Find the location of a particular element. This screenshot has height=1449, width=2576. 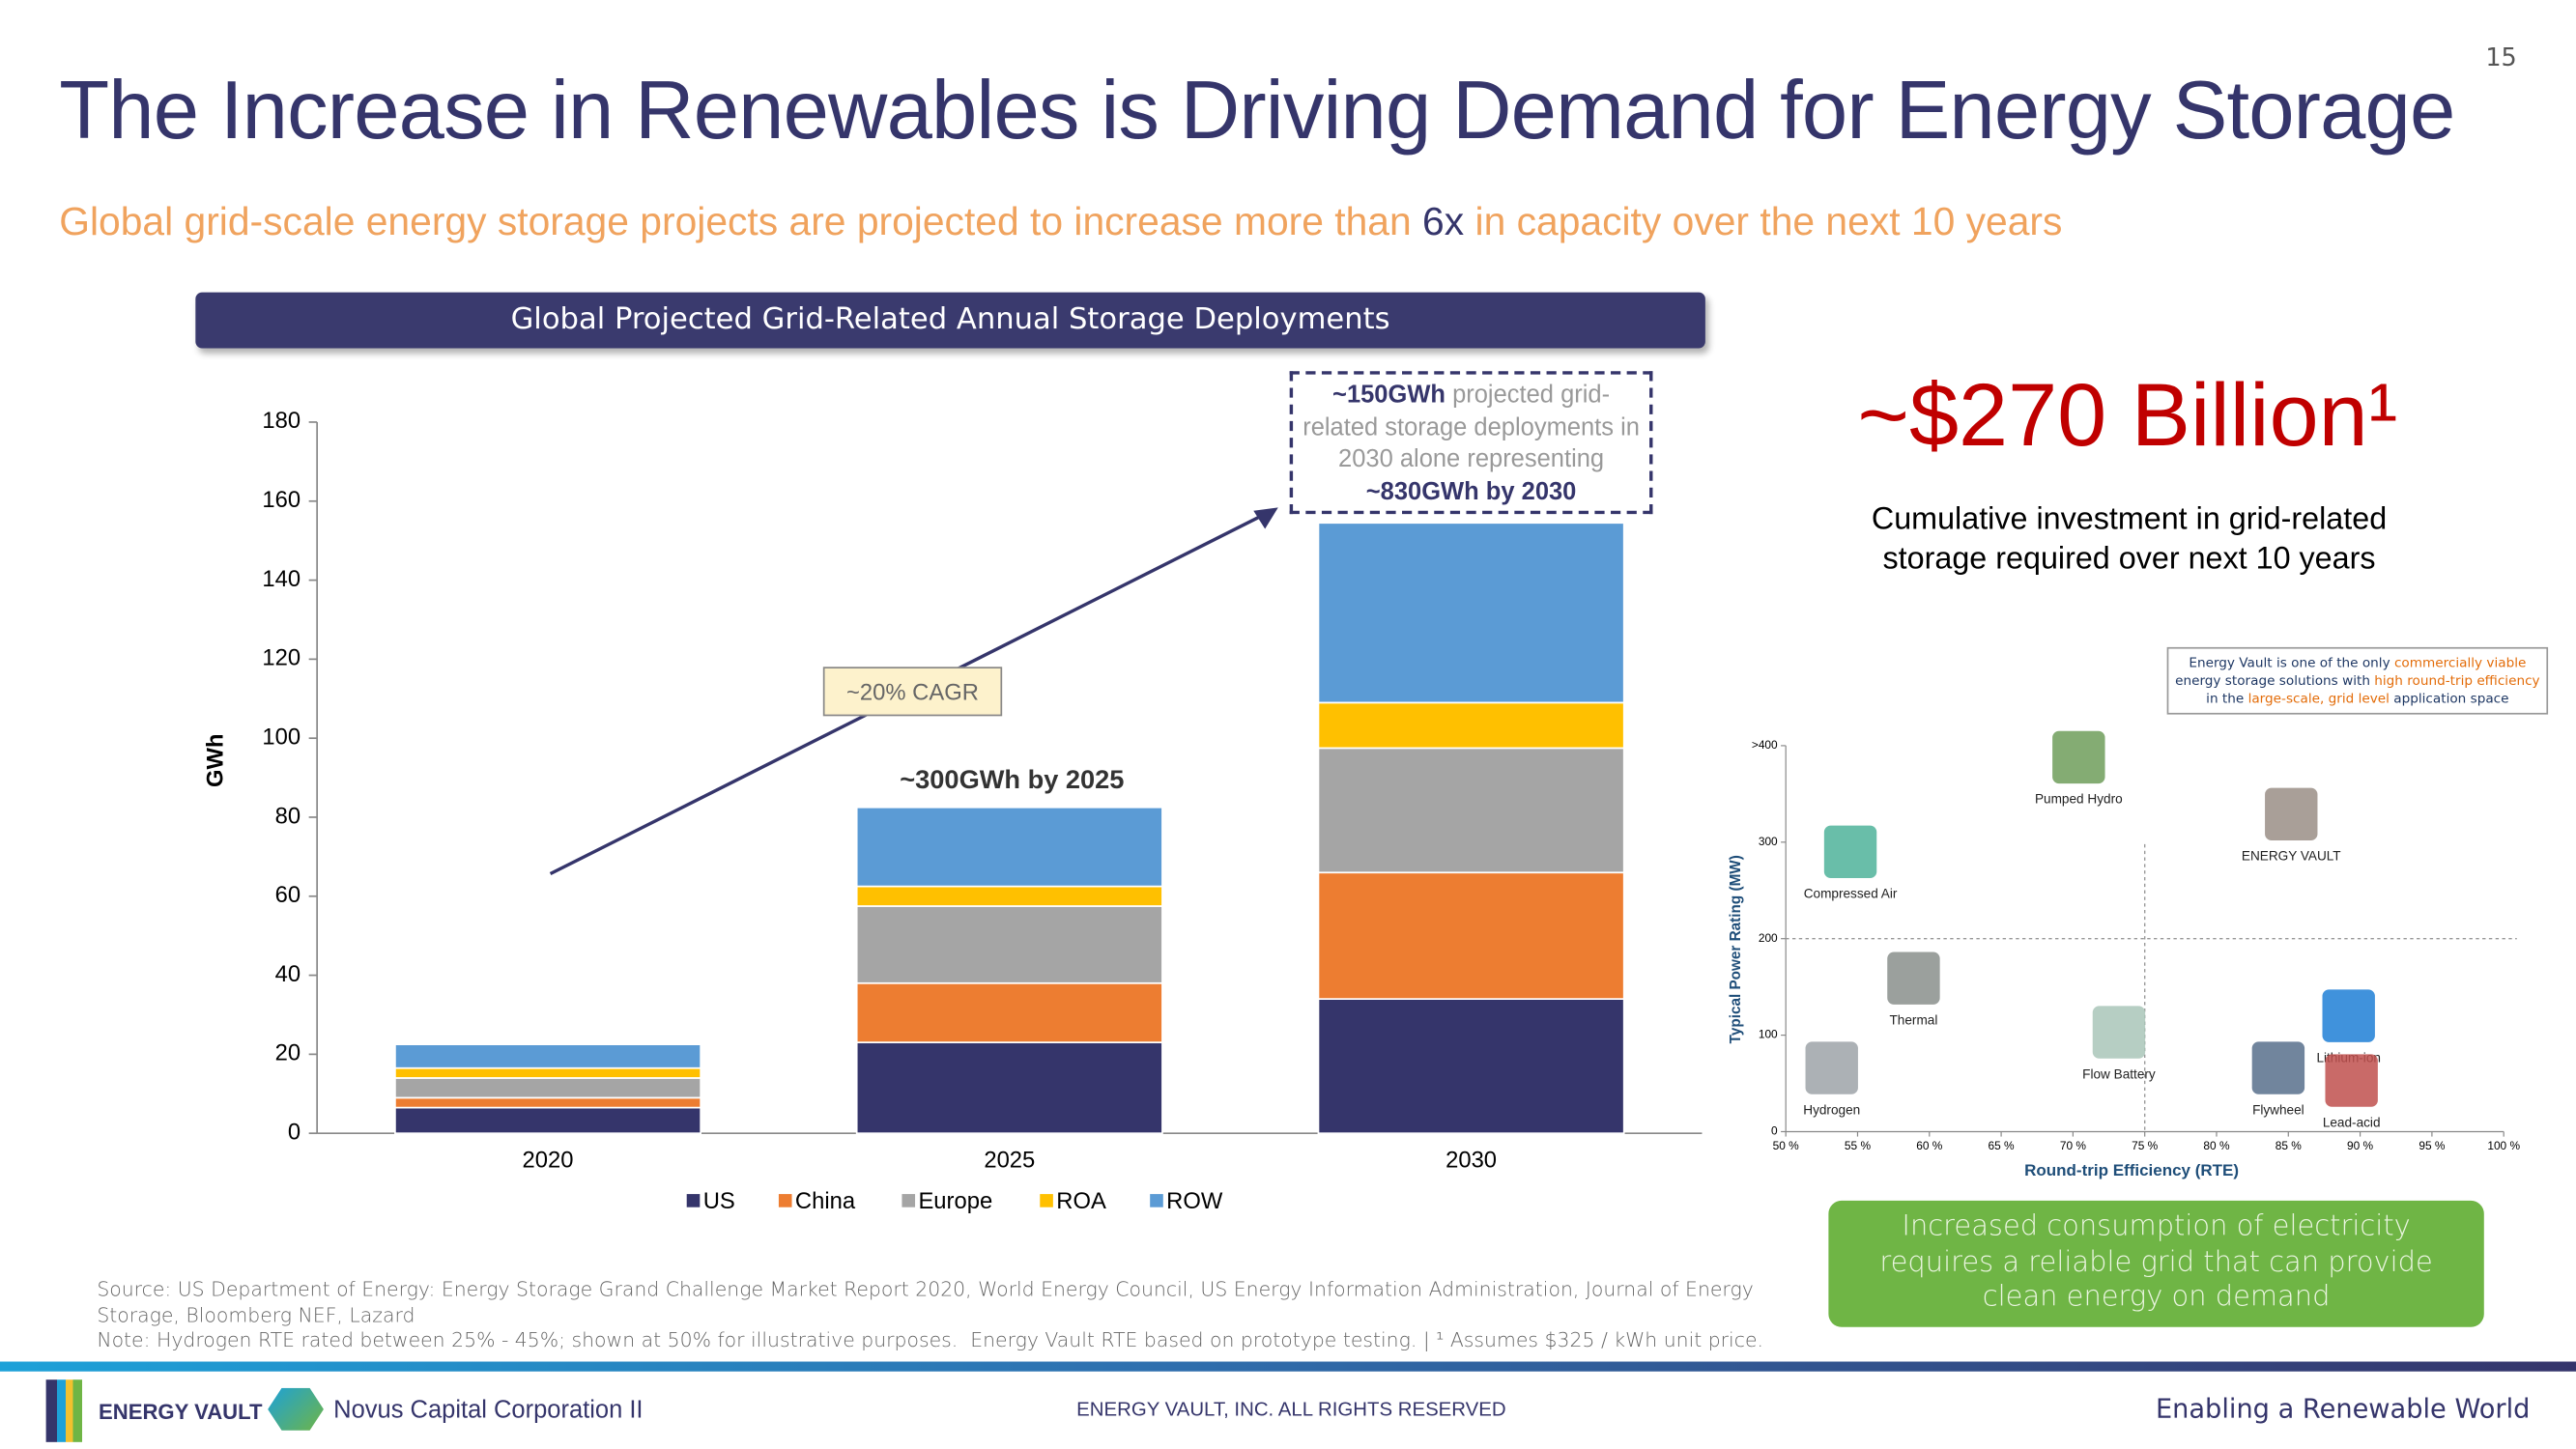

legend-label: China is located at coordinates (826, 1201).